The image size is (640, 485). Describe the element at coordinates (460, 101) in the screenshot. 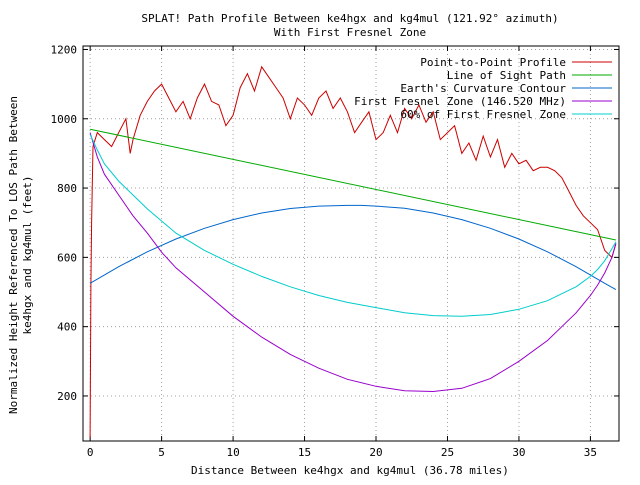

I see `legend-label: First Fresnel Zone (146.520 MHz)` at that location.